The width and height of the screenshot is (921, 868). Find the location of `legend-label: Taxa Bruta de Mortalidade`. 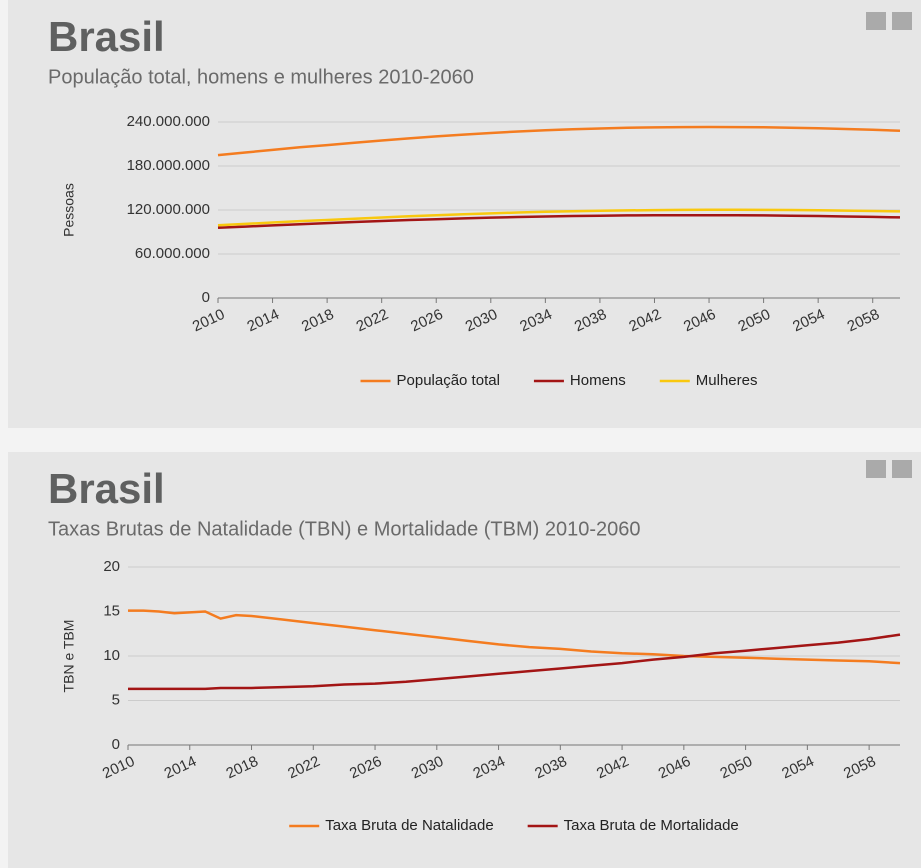

legend-label: Taxa Bruta de Mortalidade is located at coordinates (651, 825).